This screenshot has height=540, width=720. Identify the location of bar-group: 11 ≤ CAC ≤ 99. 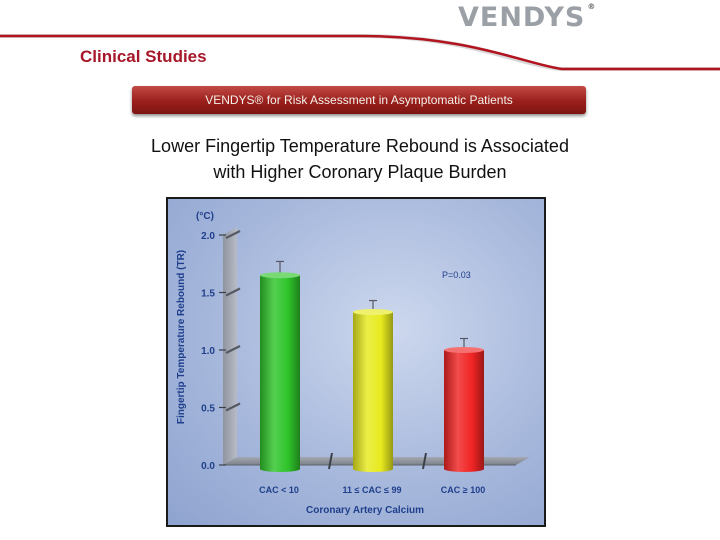
(372, 397).